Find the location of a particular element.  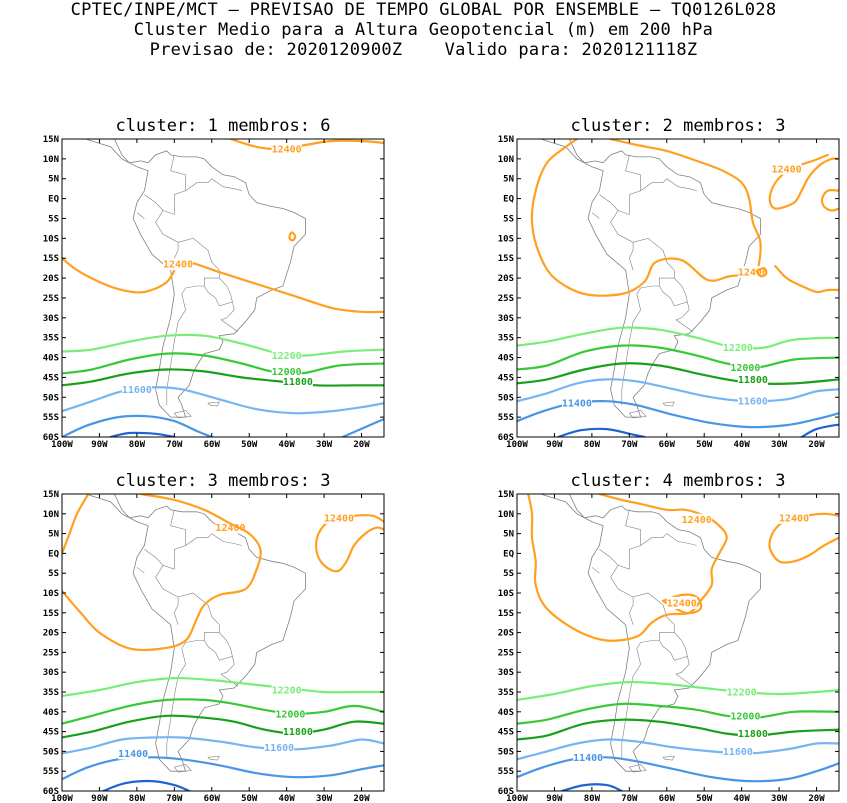

lat-label: EQ is located at coordinates (53, 200).